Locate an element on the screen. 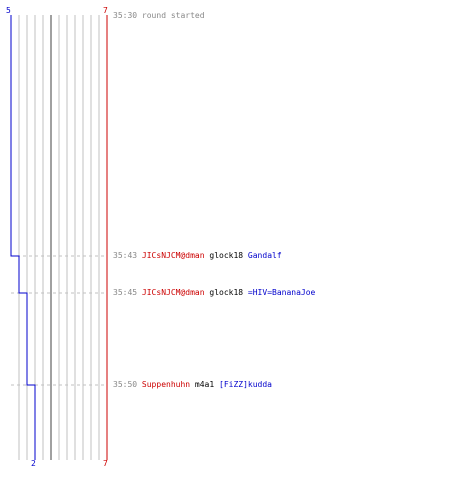 Image resolution: width=450 pixels, height=500 pixels. event-kill-1: 35:43 JICsNJCM@dman glock18 Gandalf is located at coordinates (197, 256).